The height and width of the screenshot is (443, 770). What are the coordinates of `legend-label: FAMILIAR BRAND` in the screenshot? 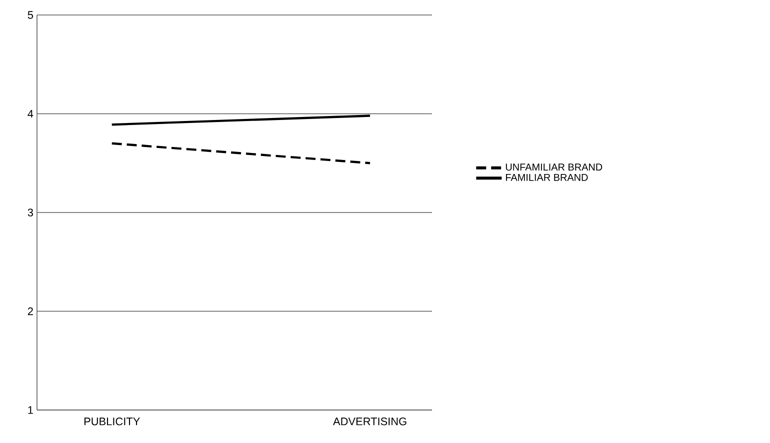 It's located at (547, 177).